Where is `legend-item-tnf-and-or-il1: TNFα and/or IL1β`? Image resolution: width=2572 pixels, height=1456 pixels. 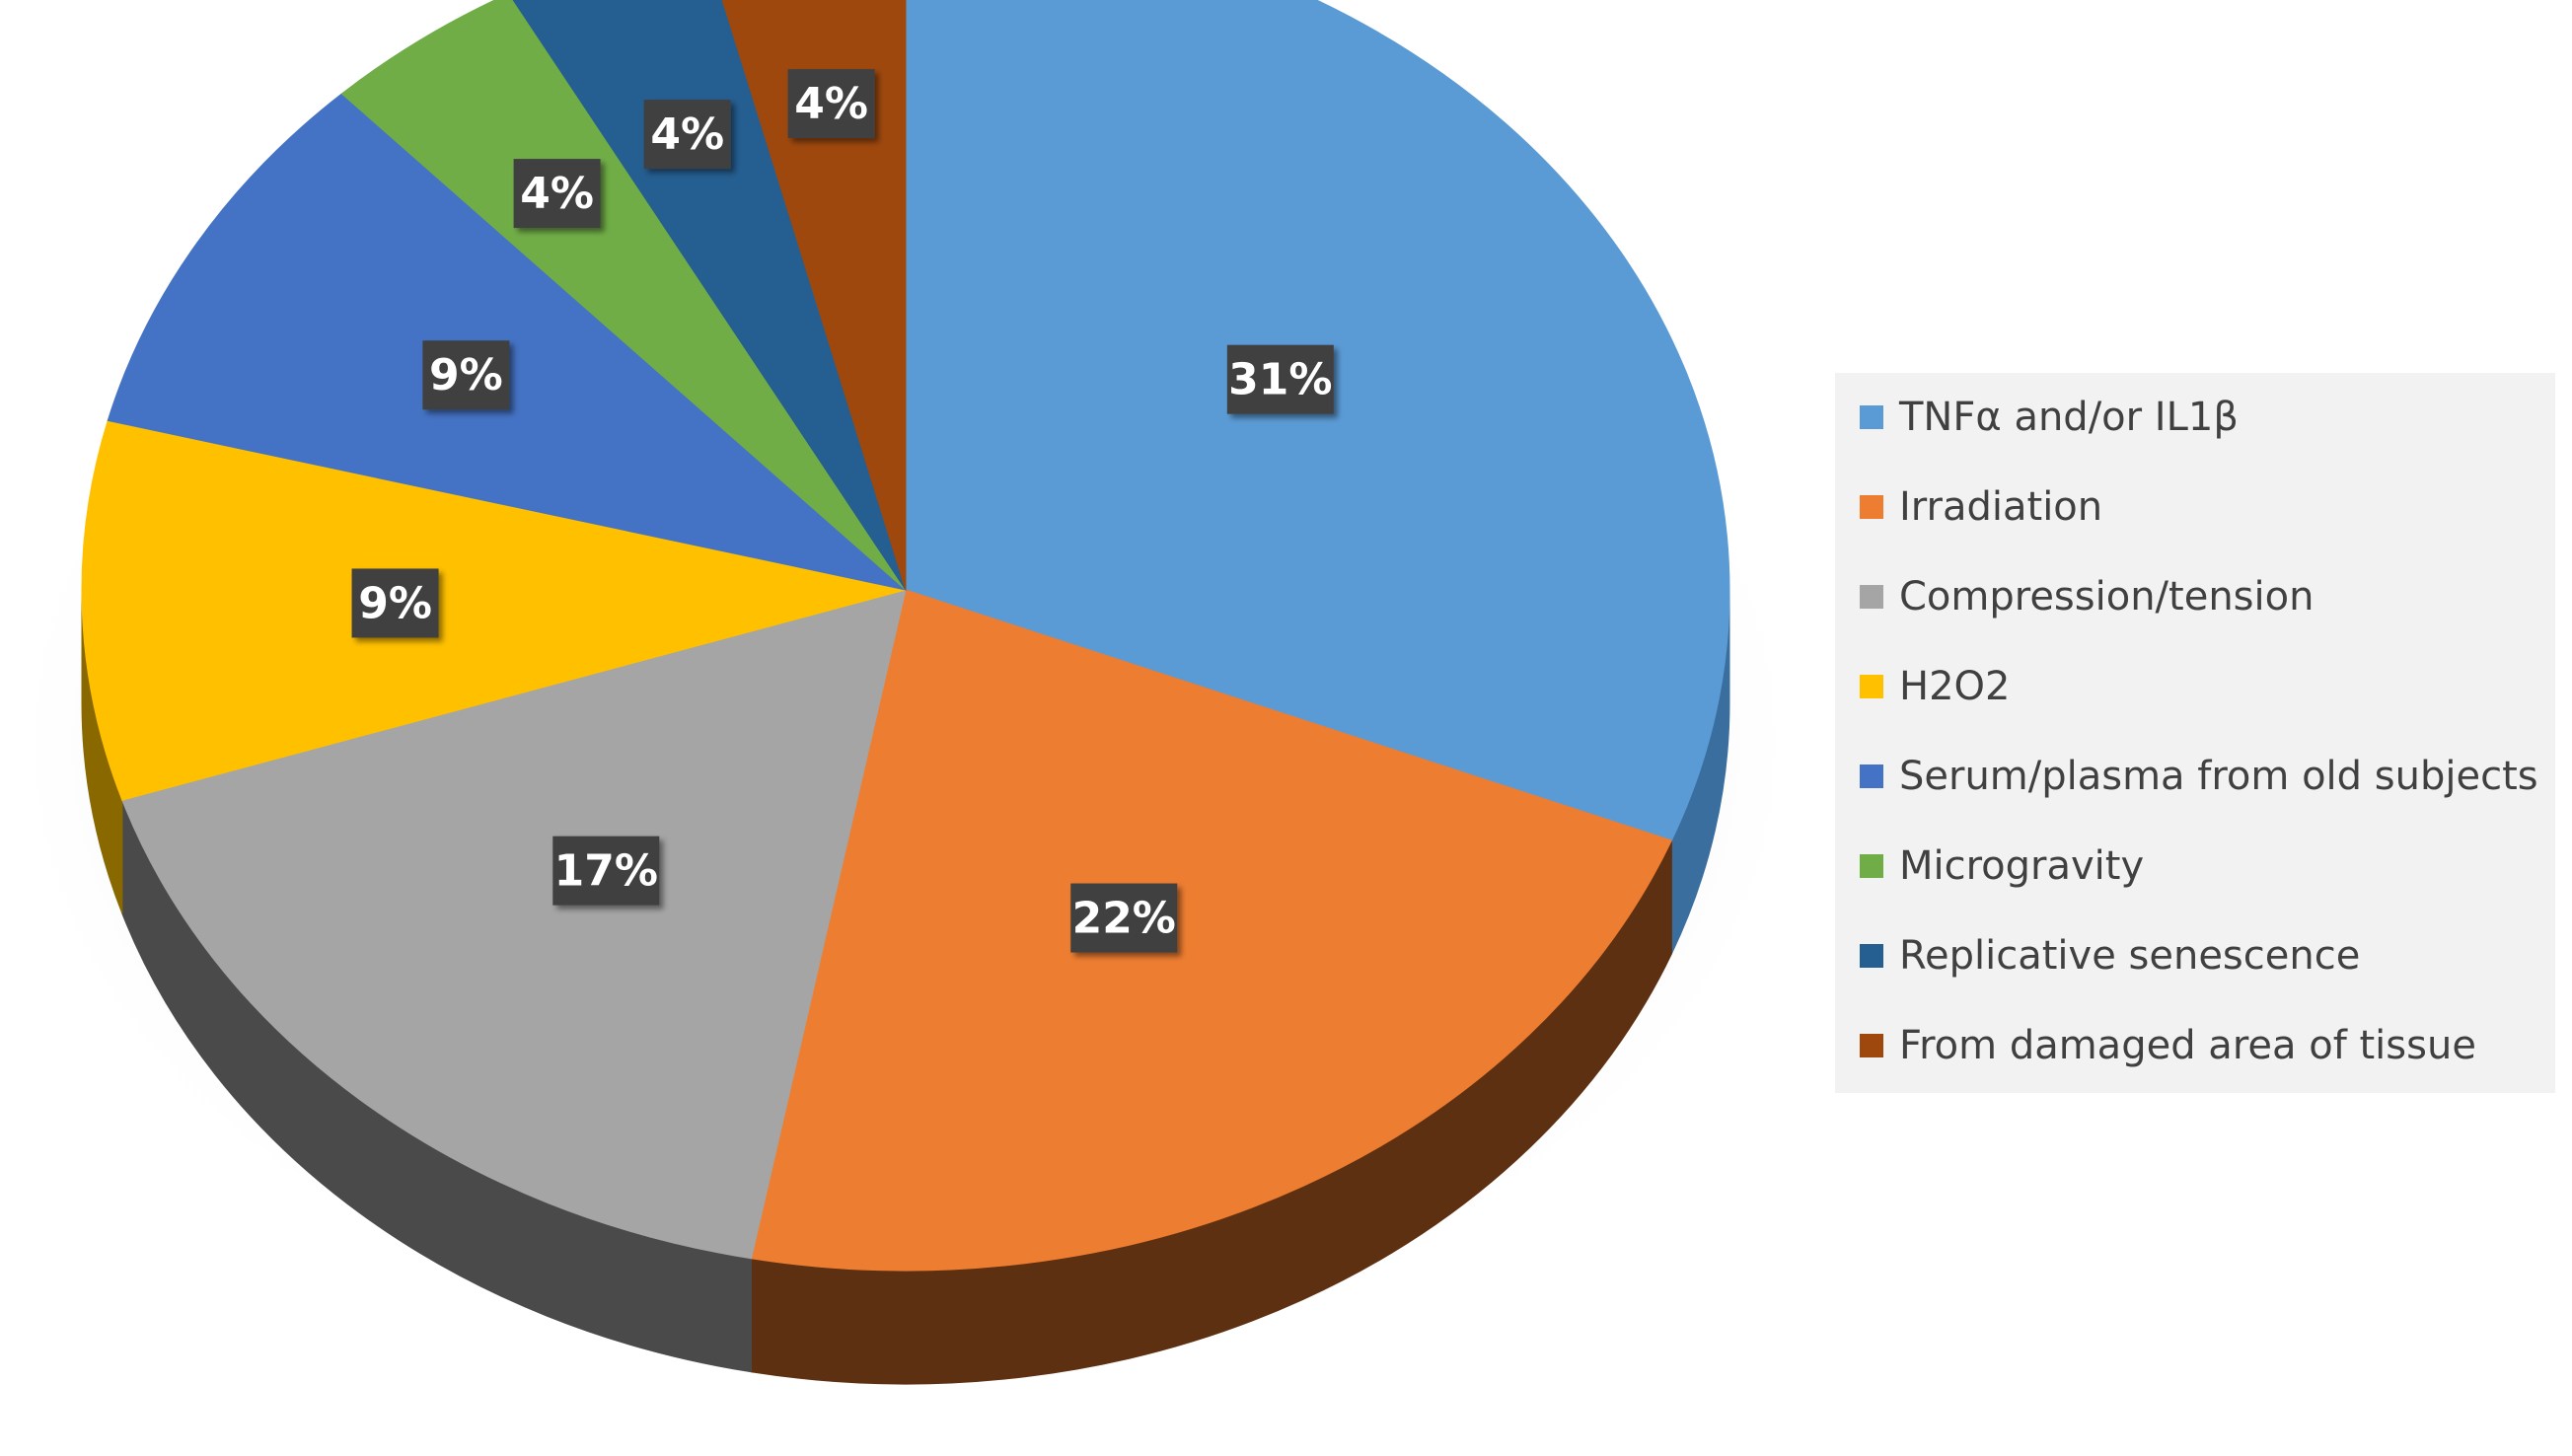 legend-item-tnf-and-or-il1: TNFα and/or IL1β is located at coordinates (2050, 417).